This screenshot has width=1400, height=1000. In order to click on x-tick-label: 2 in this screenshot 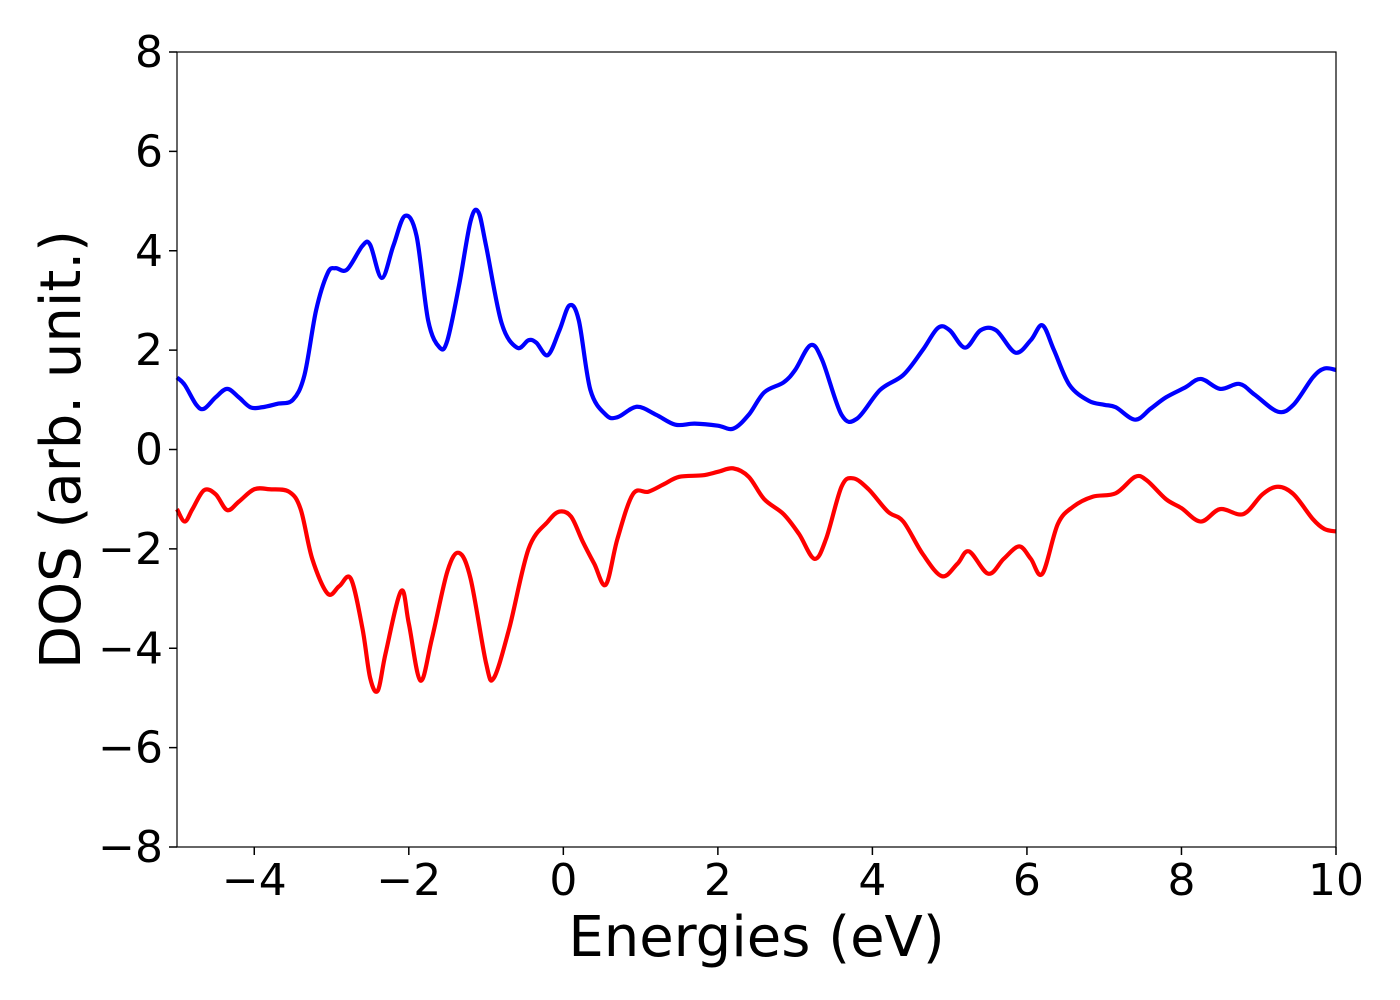, I will do `click(718, 880)`.